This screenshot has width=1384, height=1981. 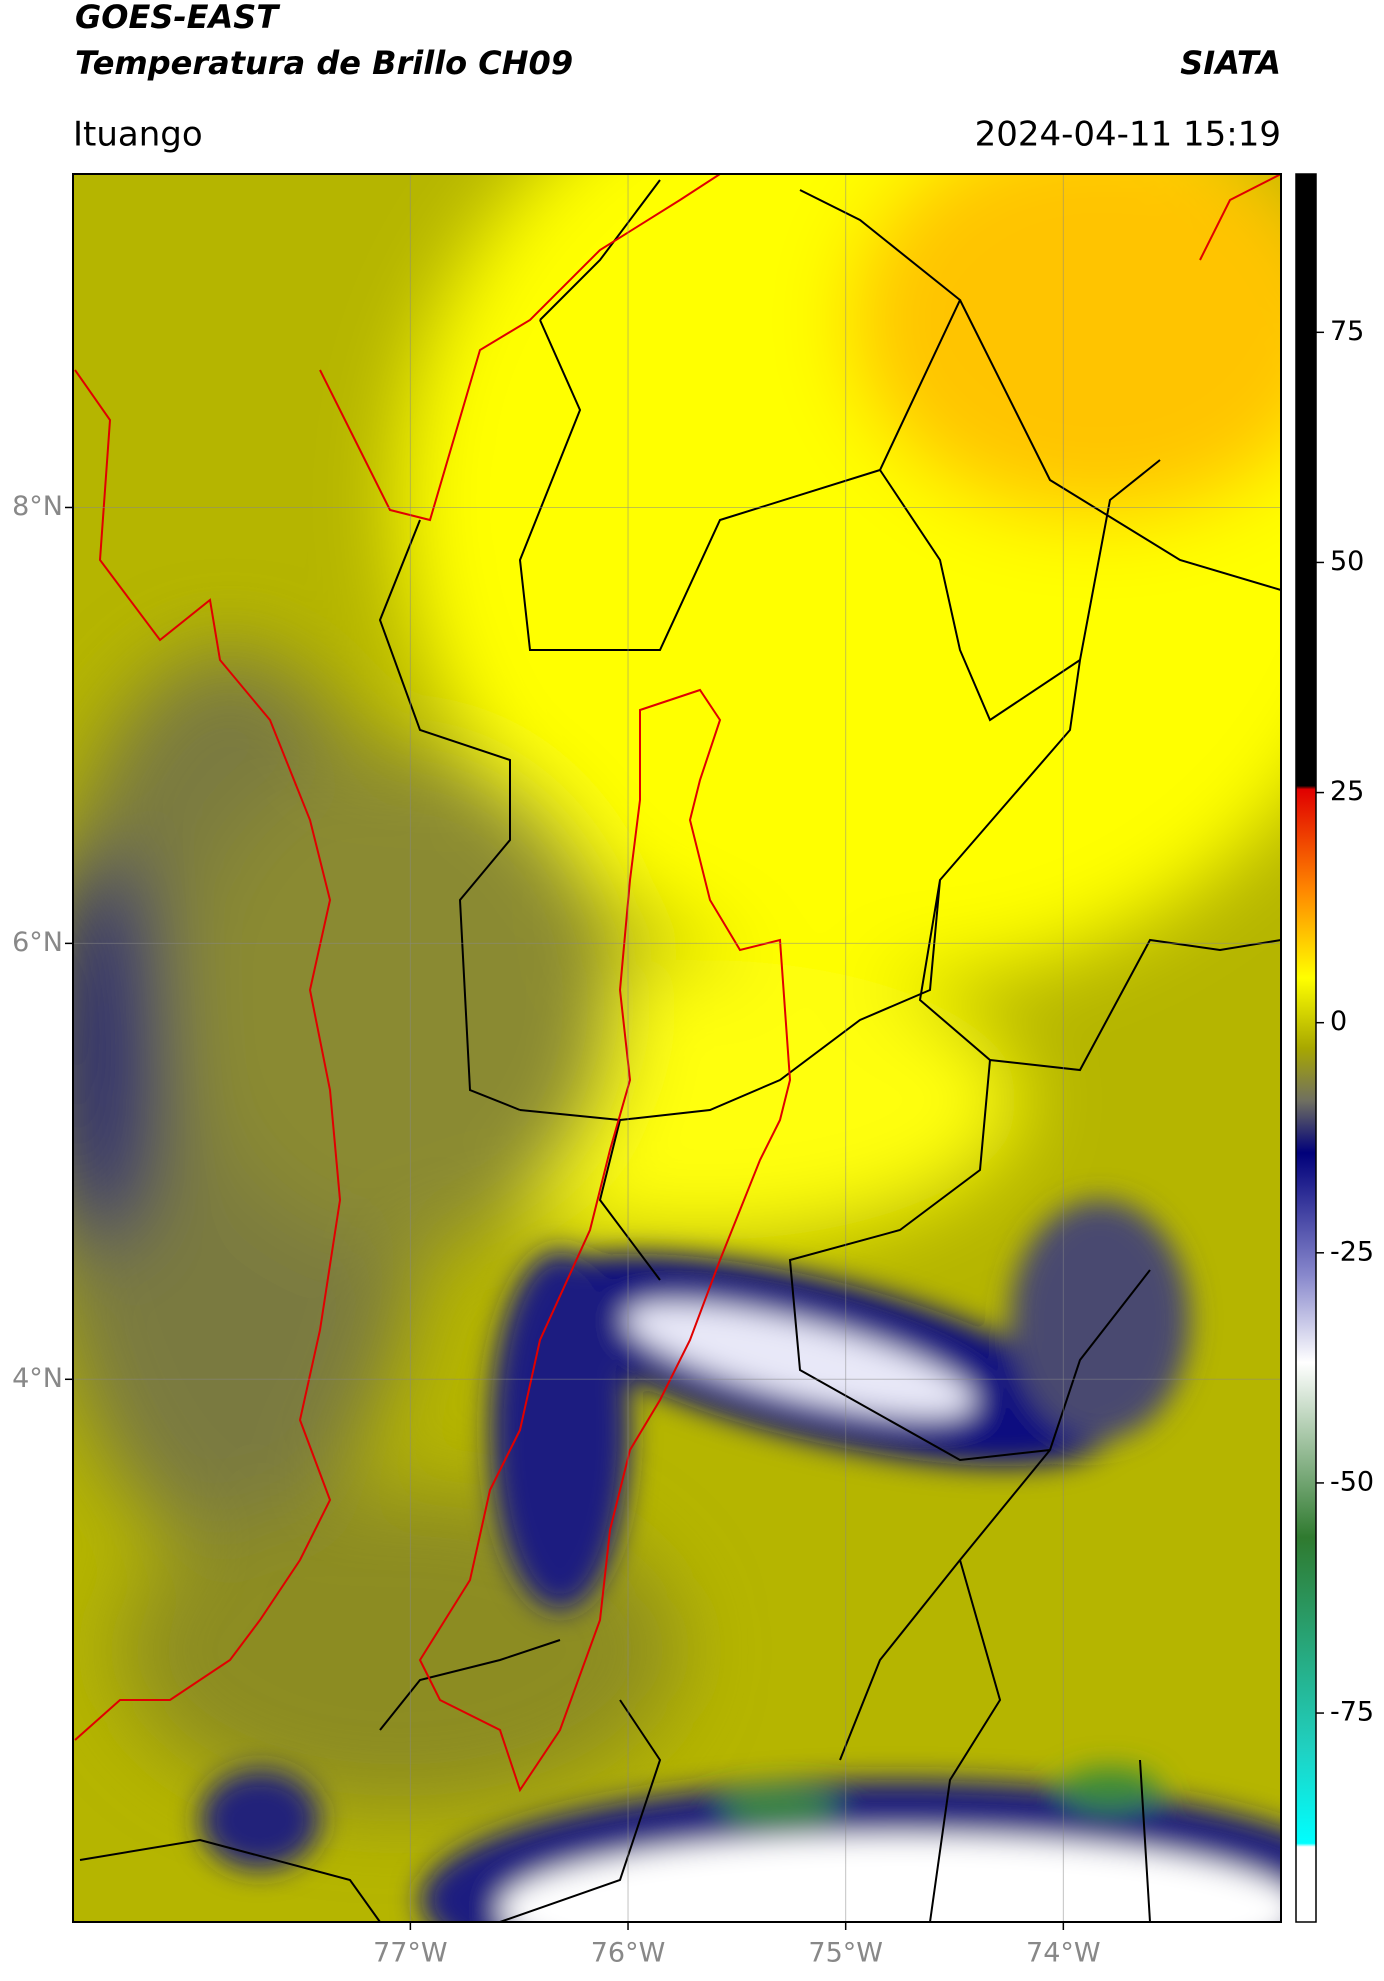 What do you see at coordinates (1352, 1481) in the screenshot?
I see `colorbar-tick-label: -50` at bounding box center [1352, 1481].